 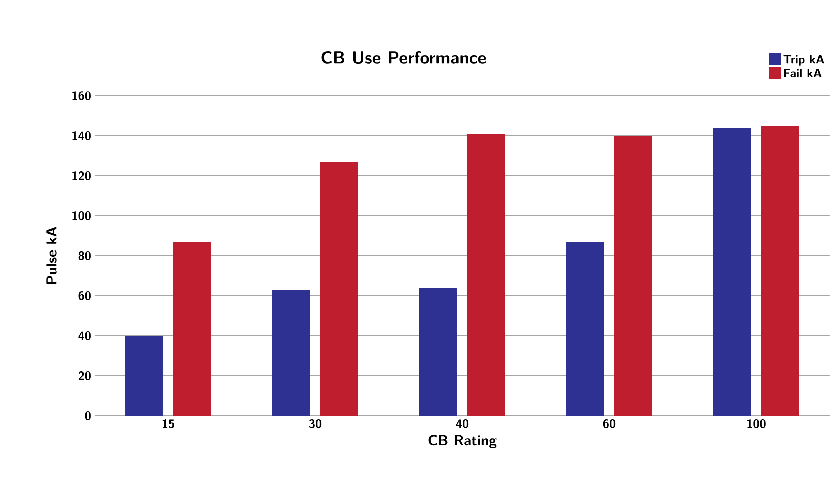 What do you see at coordinates (81, 216) in the screenshot?
I see `y-tick-label: 100` at bounding box center [81, 216].